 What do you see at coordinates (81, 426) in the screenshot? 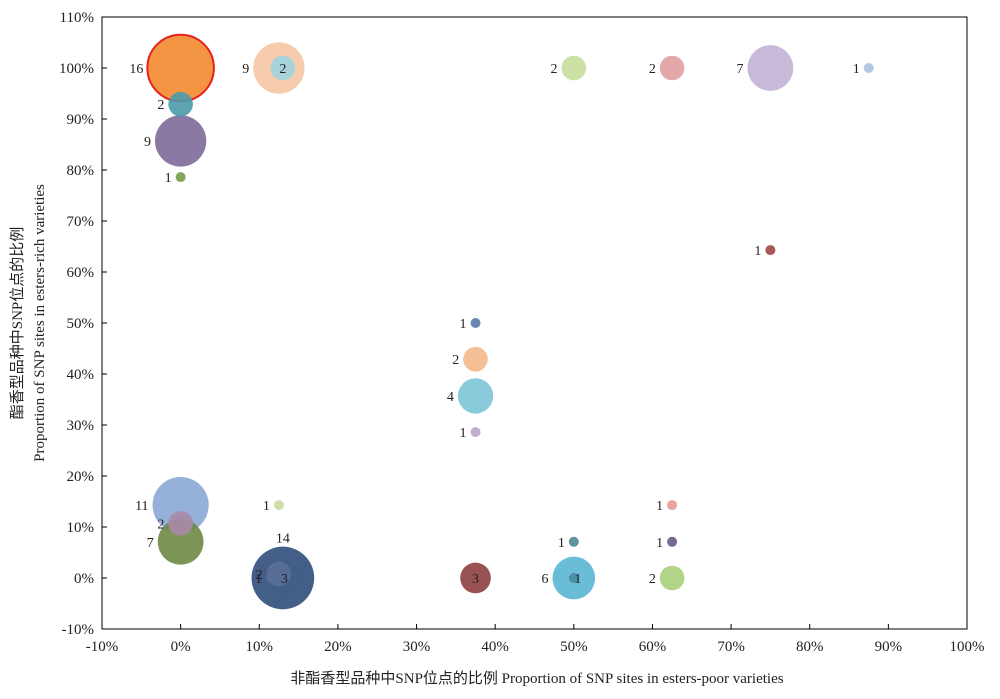
I see `y-tick-label: 30%` at bounding box center [81, 426].